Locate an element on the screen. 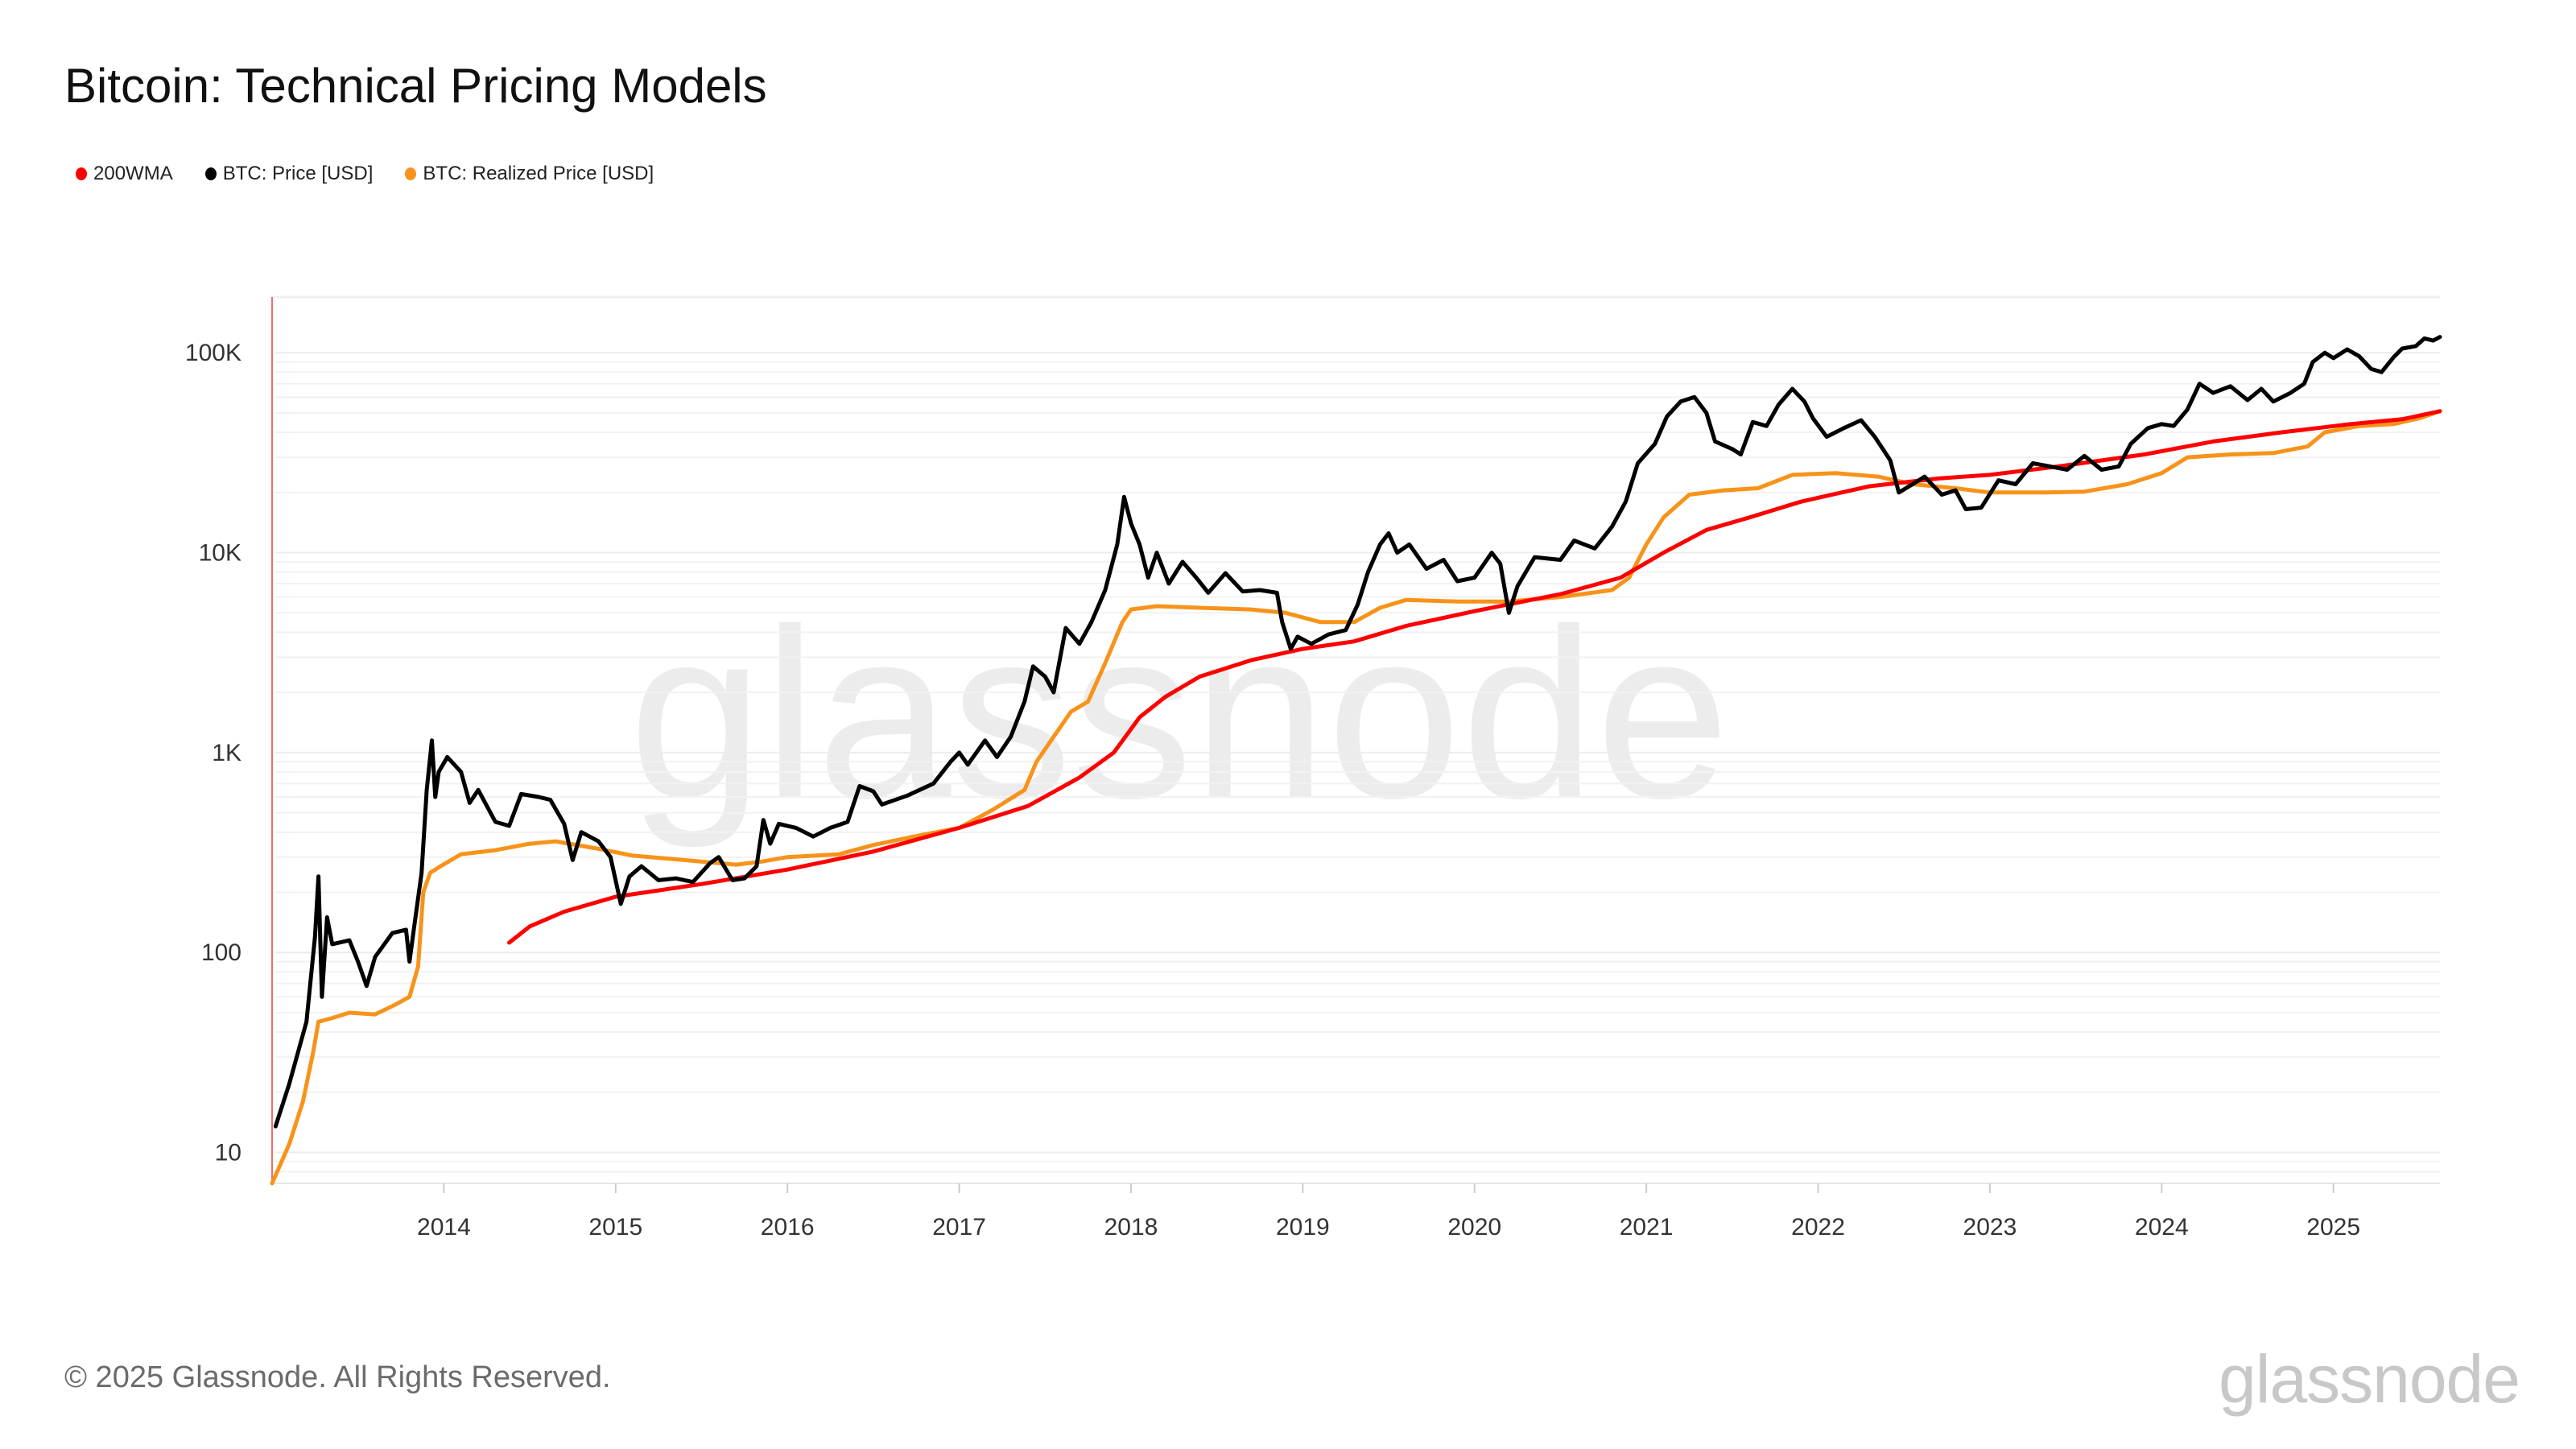 The width and height of the screenshot is (2576, 1449). x-tick-label: 2019 is located at coordinates (1303, 1227).